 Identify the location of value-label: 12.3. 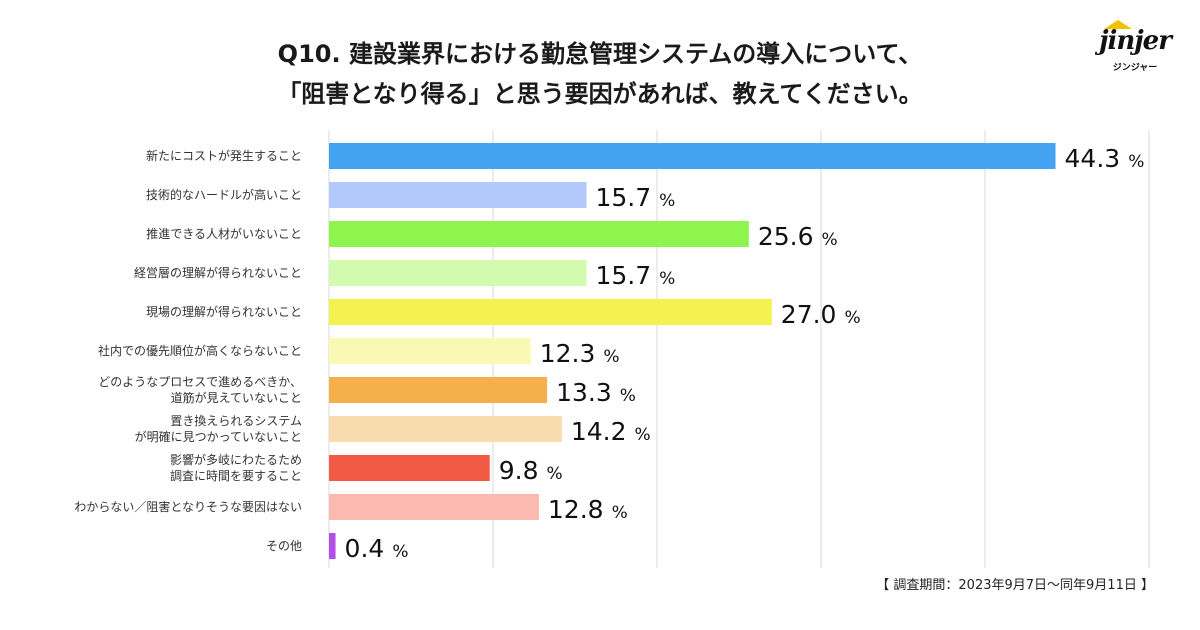
(568, 353).